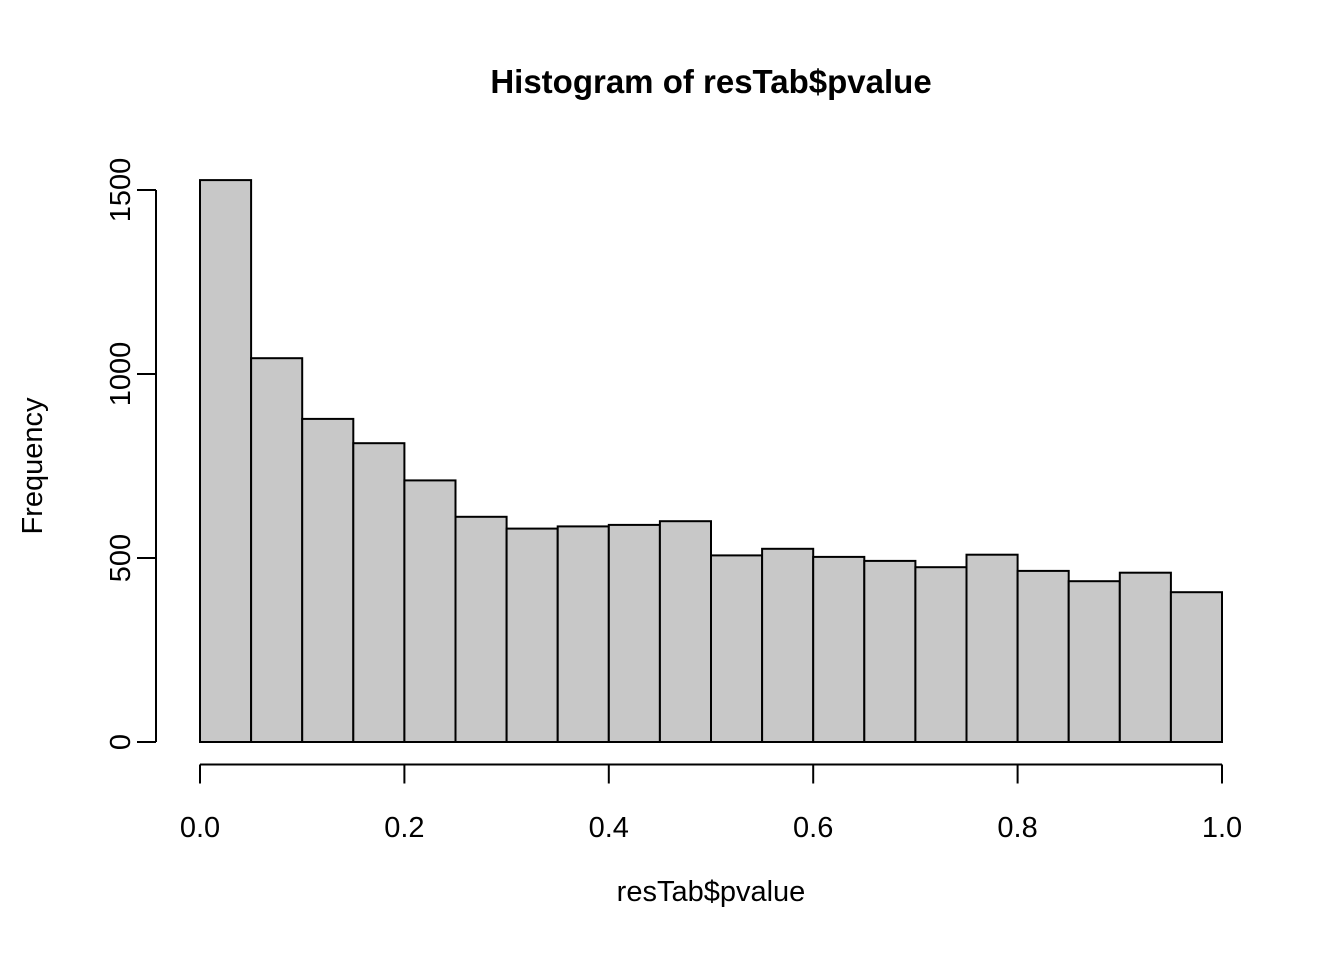 This screenshot has width=1344, height=960. Describe the element at coordinates (710, 81) in the screenshot. I see `chart-title: Histogram of resTab$pvalue` at that location.